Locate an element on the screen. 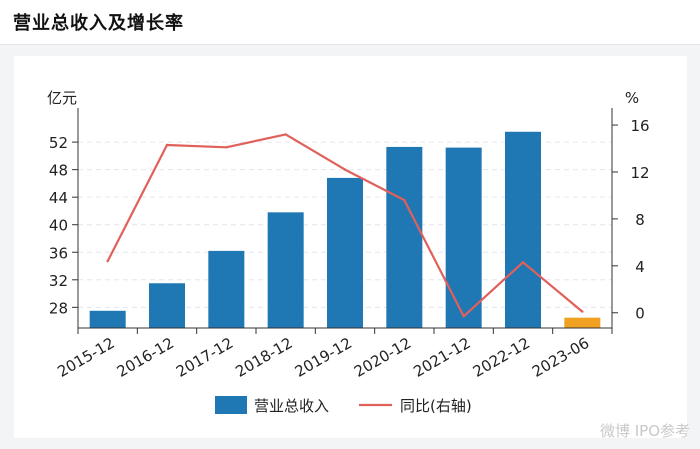 Image resolution: width=700 pixels, height=449 pixels. x-tick-label: 2022-12 is located at coordinates (501, 357).